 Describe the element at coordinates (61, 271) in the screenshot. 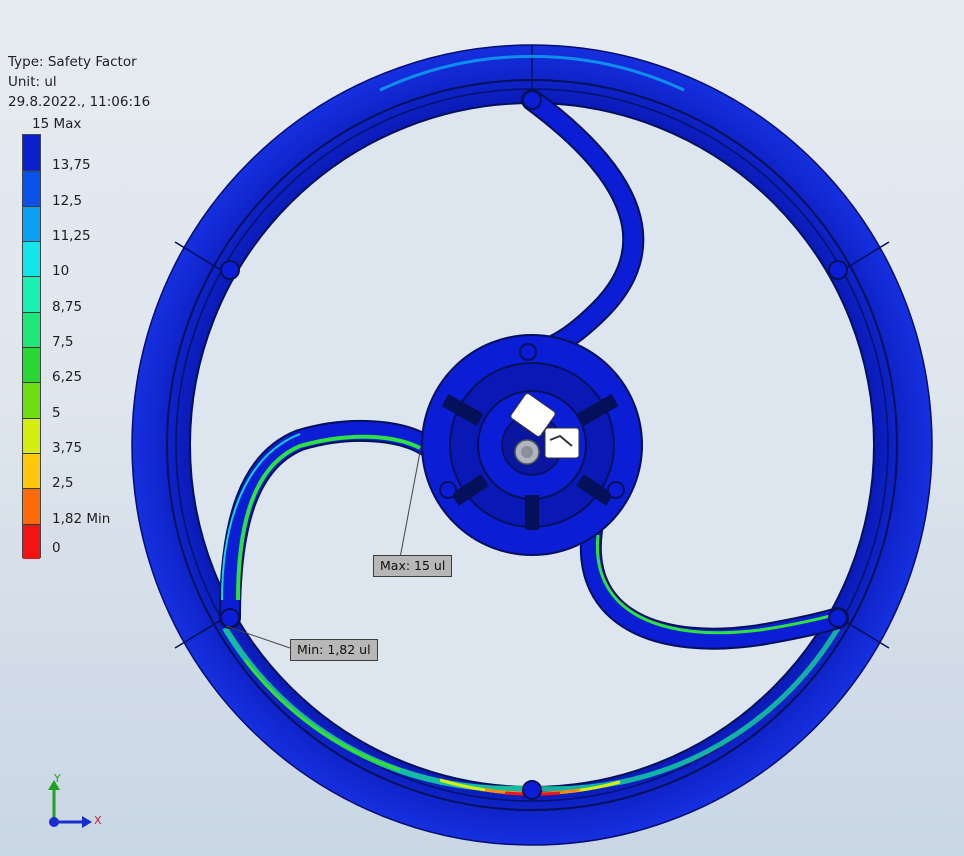

I see `legend-tick-label: 10` at that location.